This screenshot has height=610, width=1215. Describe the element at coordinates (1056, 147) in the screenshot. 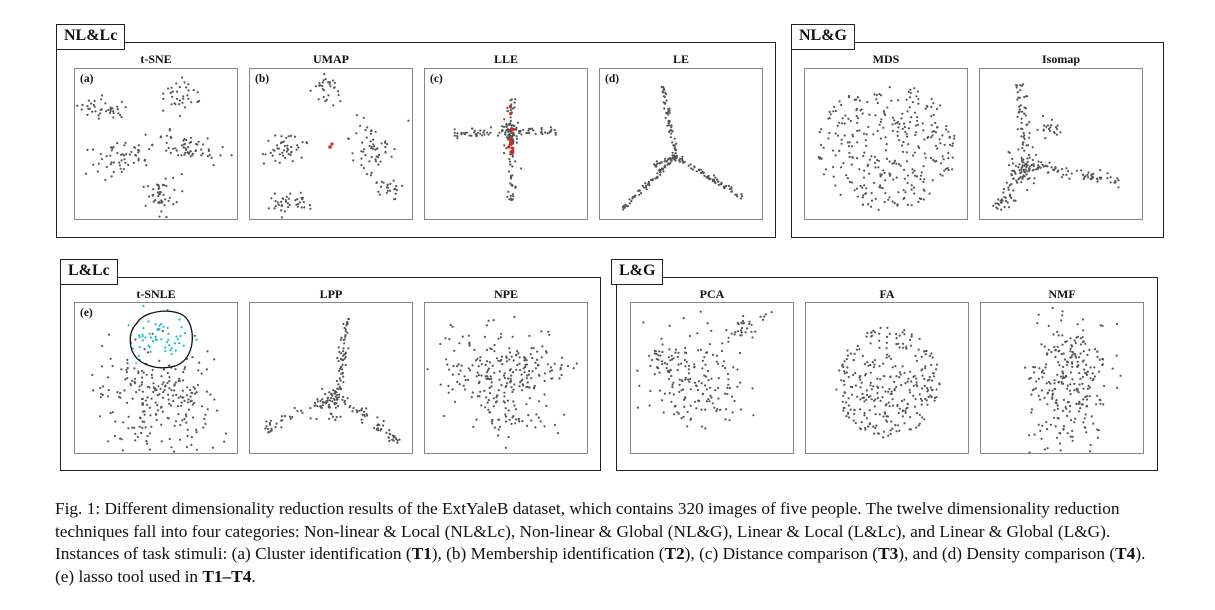

I see `scatter-points` at that location.